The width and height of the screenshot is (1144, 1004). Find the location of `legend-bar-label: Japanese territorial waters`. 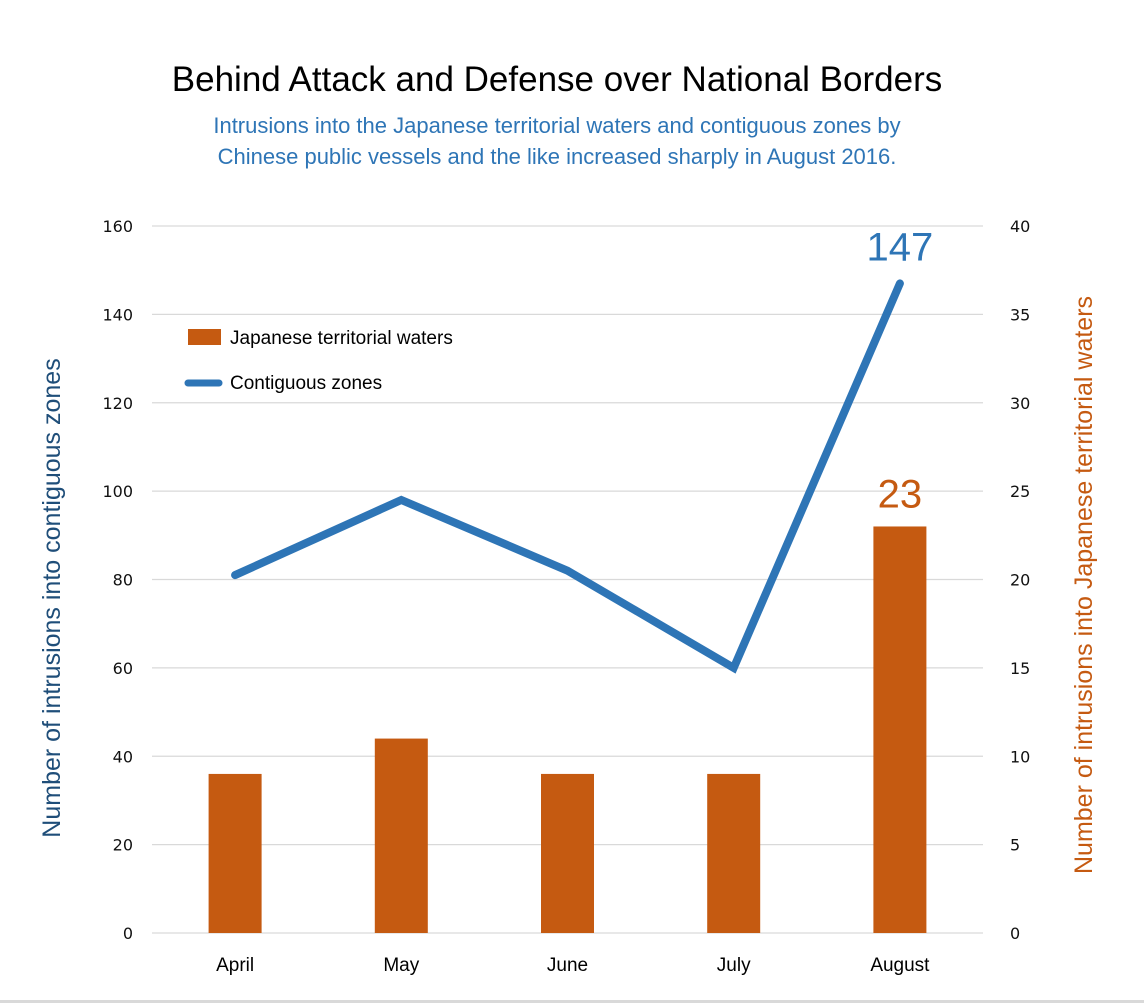

legend-bar-label: Japanese territorial waters is located at coordinates (341, 338).